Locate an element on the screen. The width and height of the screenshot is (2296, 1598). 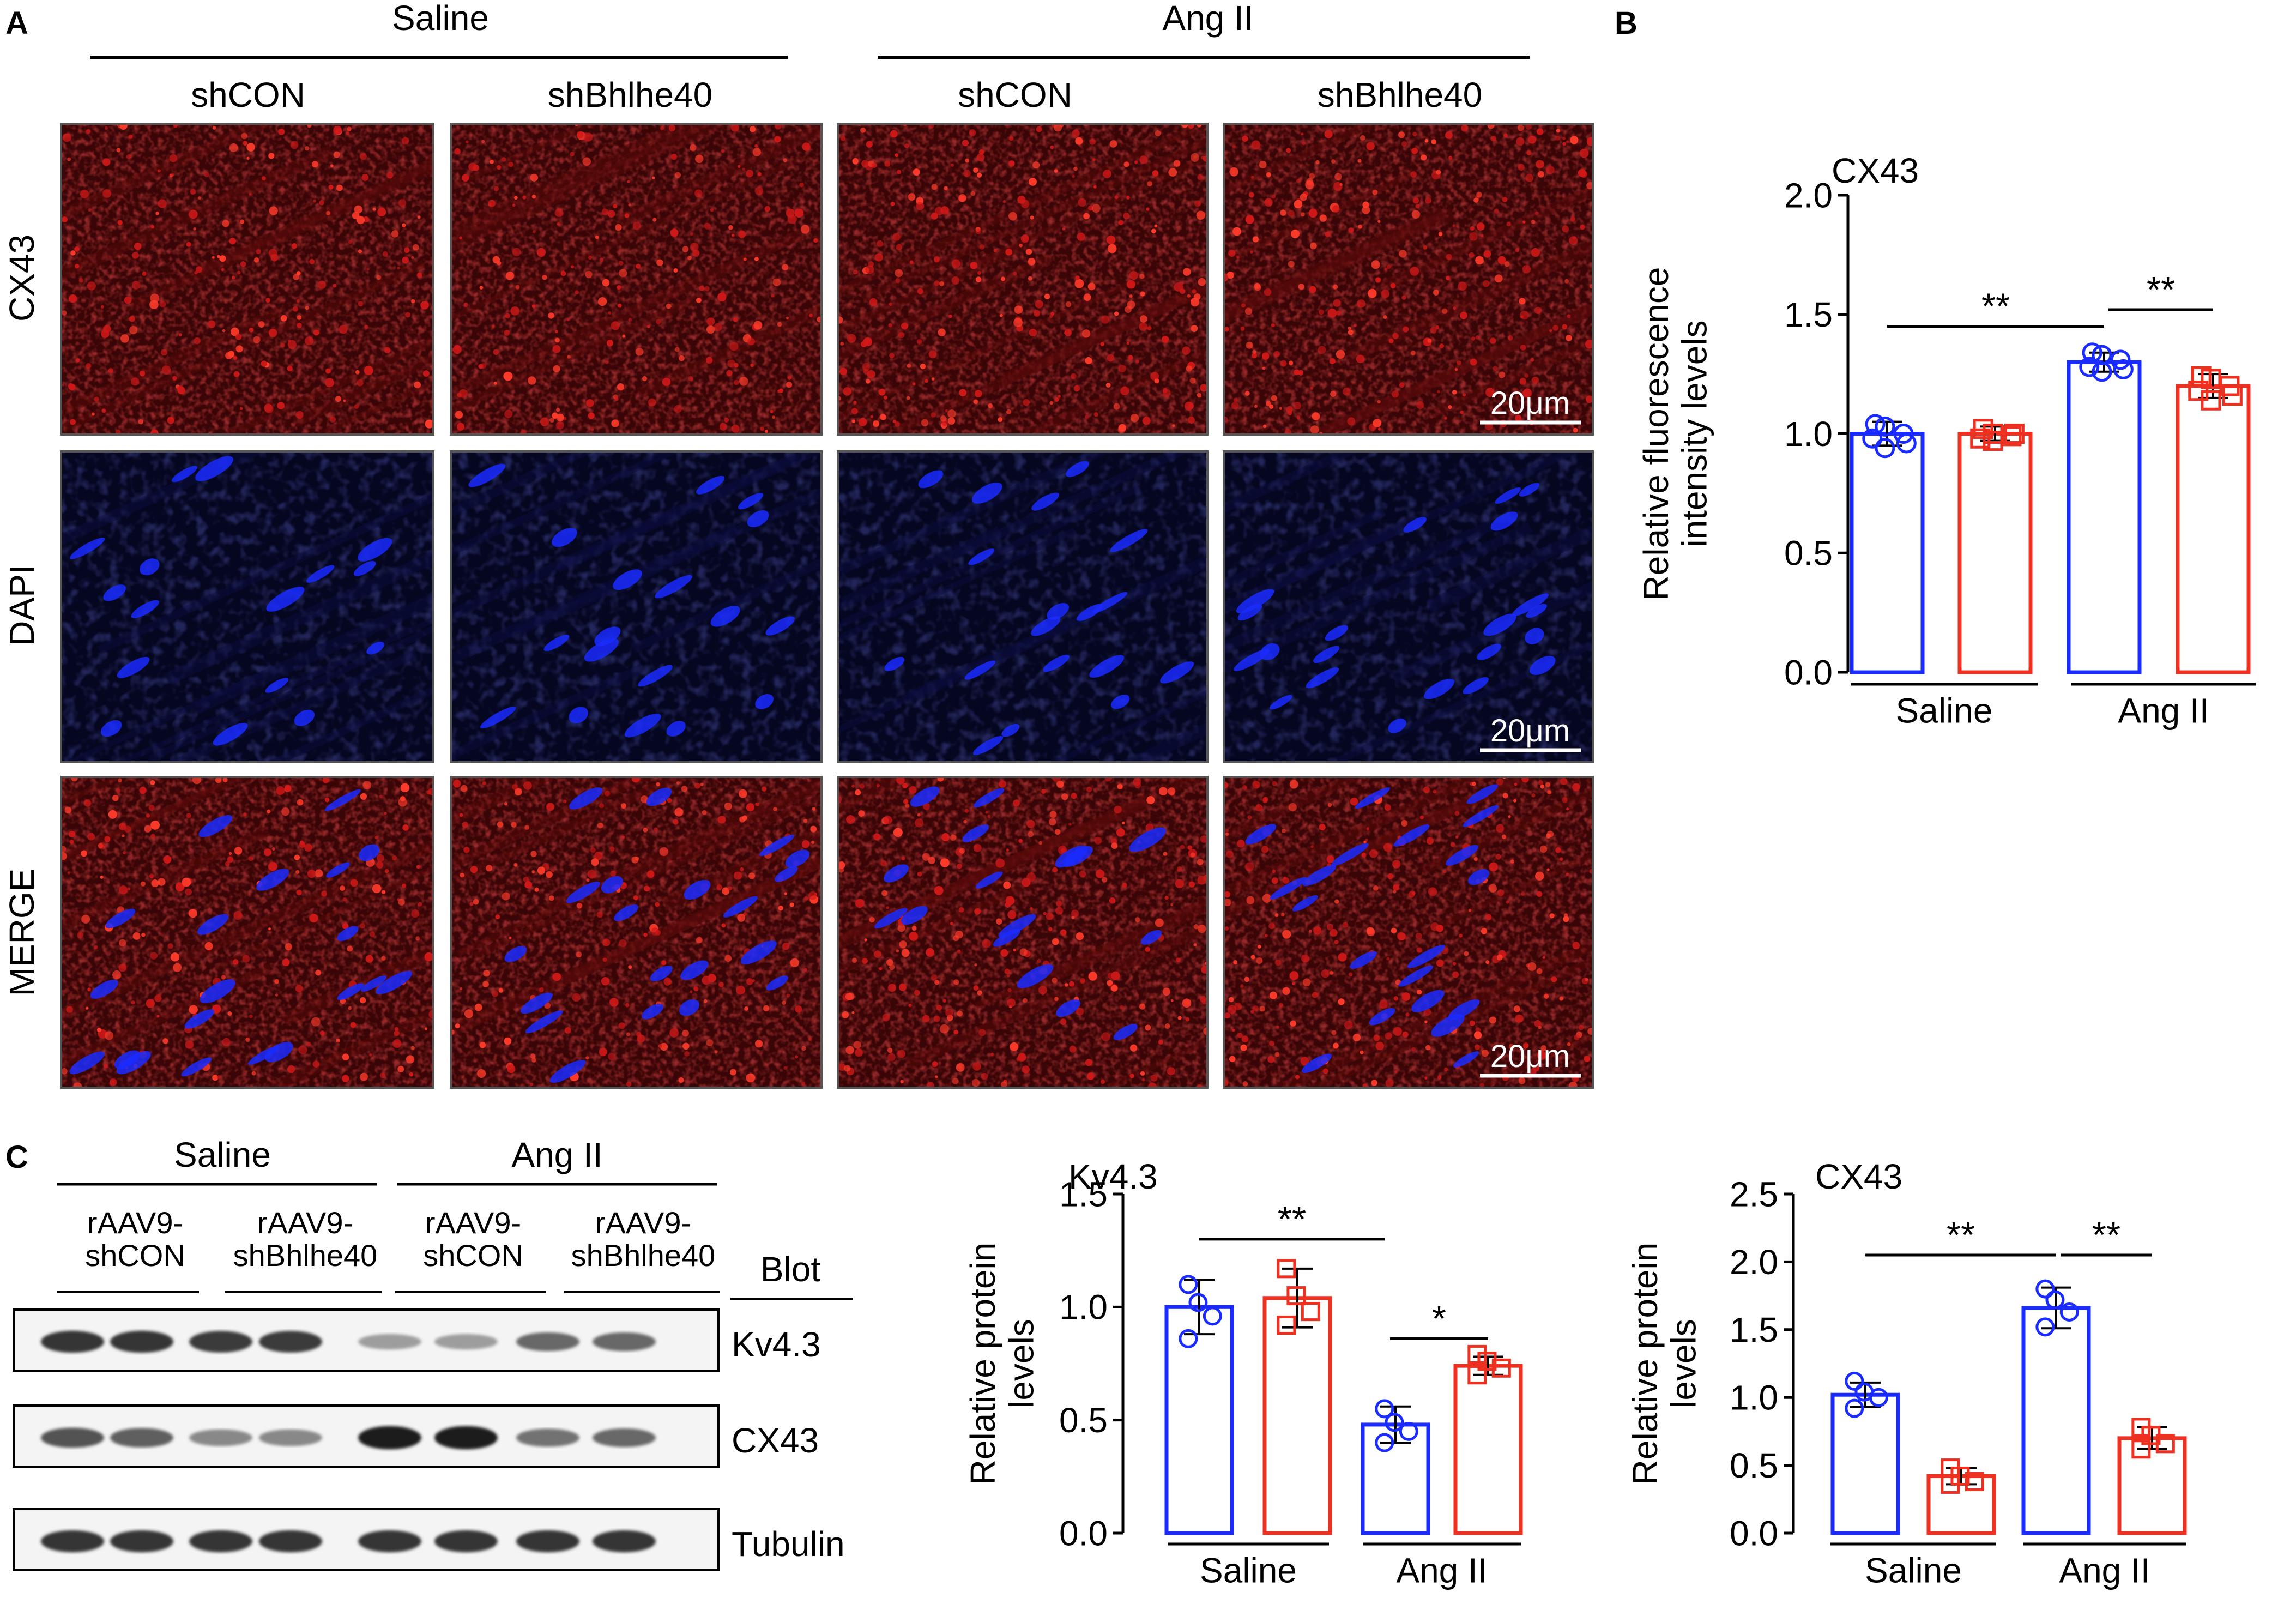
micrograph-texture is located at coordinates (247, 606).